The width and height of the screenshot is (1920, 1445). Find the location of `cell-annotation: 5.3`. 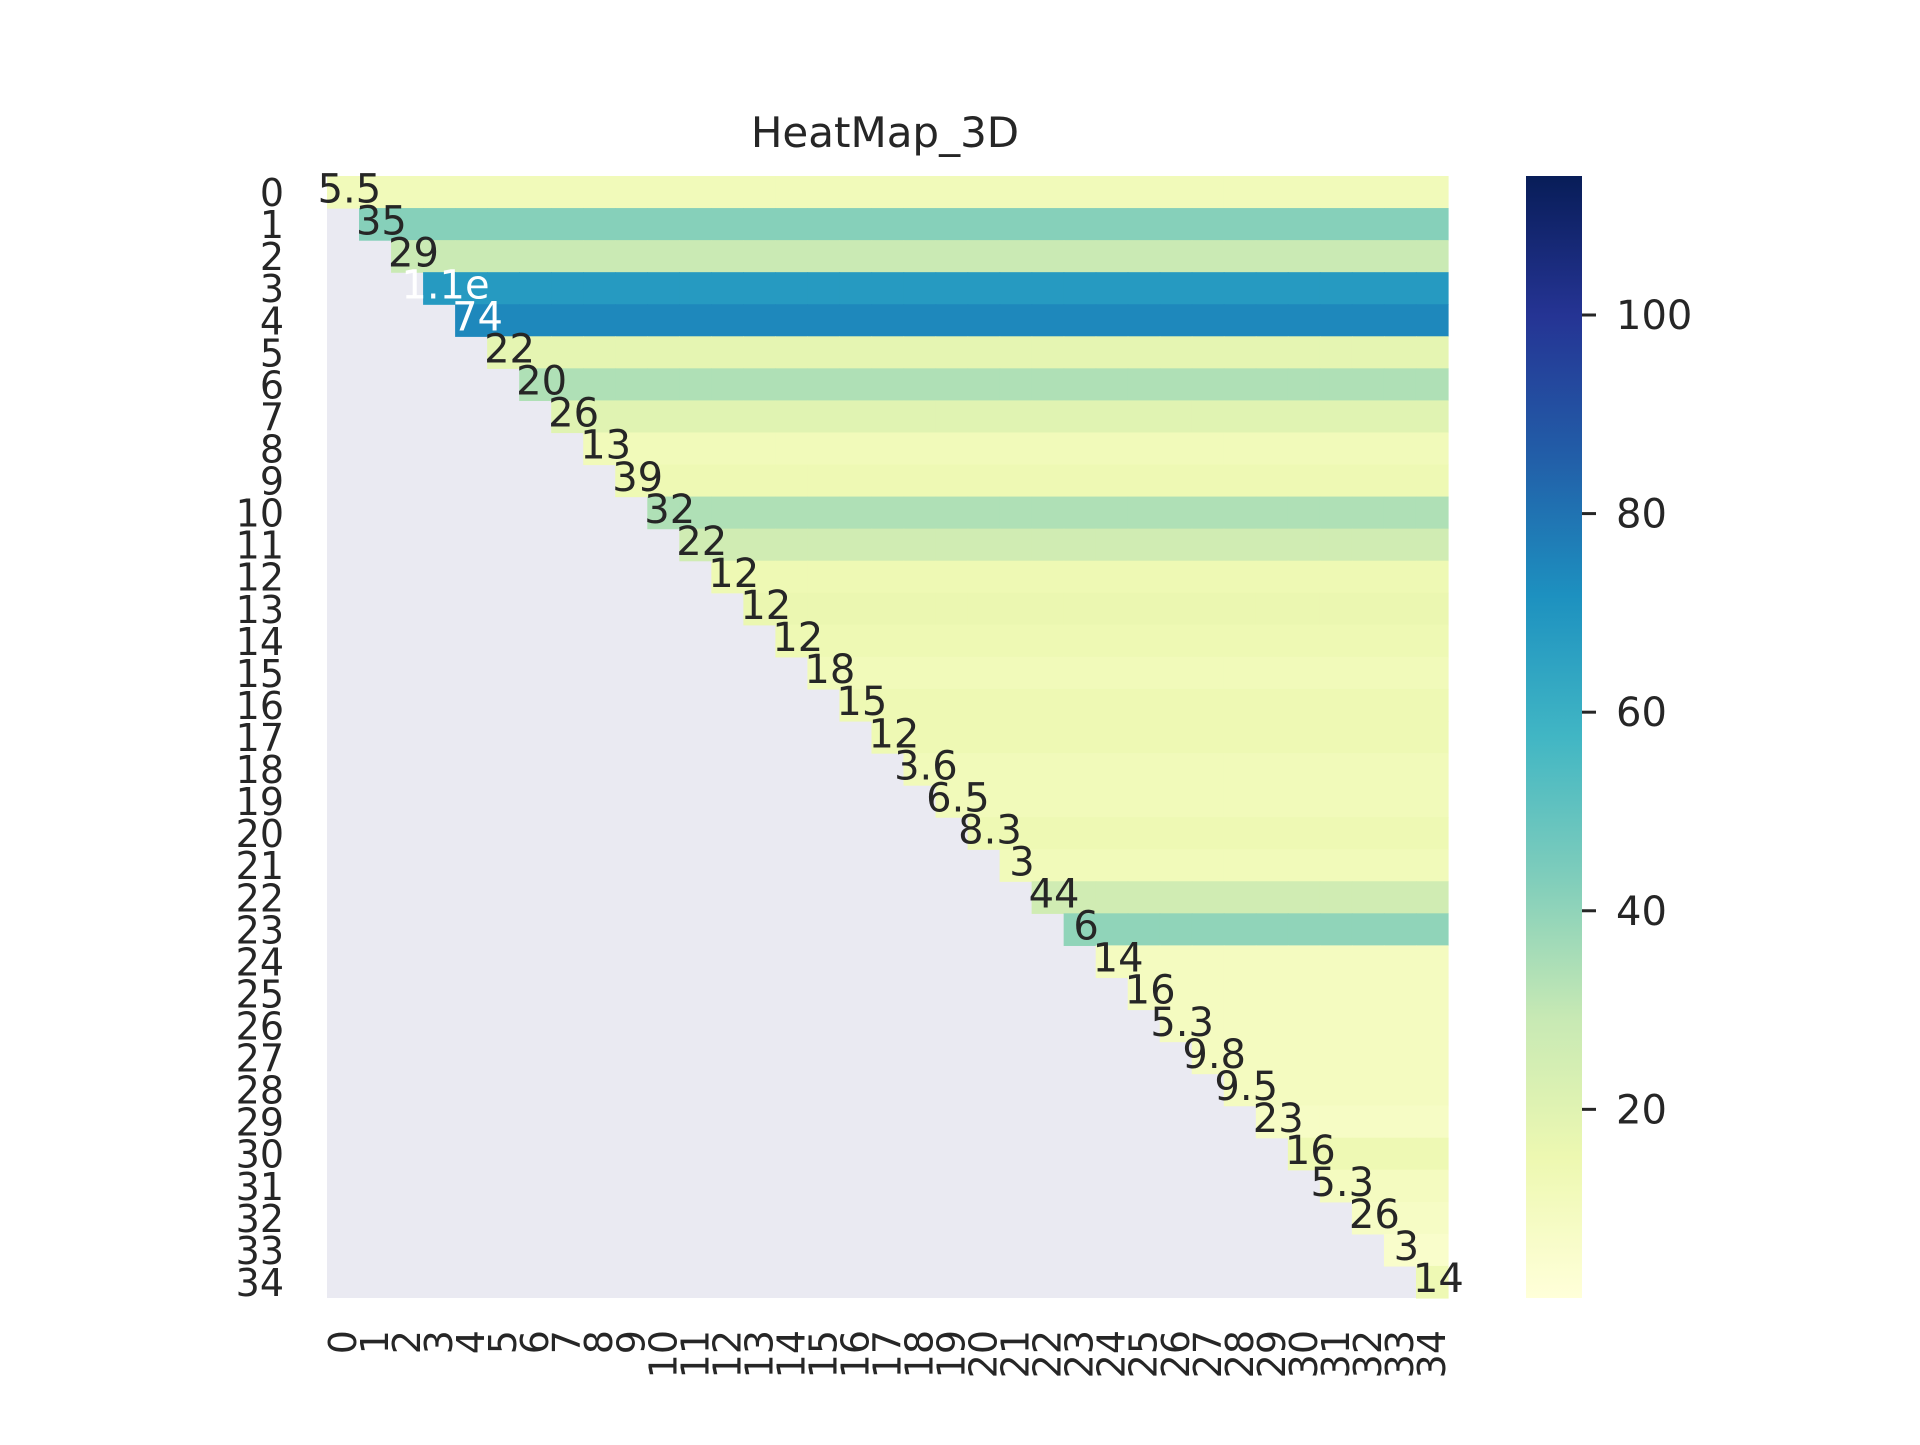

cell-annotation: 5.3 is located at coordinates (1182, 1023).